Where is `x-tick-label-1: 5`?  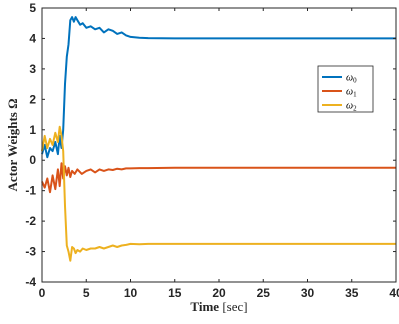 x-tick-label-1: 5 is located at coordinates (86, 293).